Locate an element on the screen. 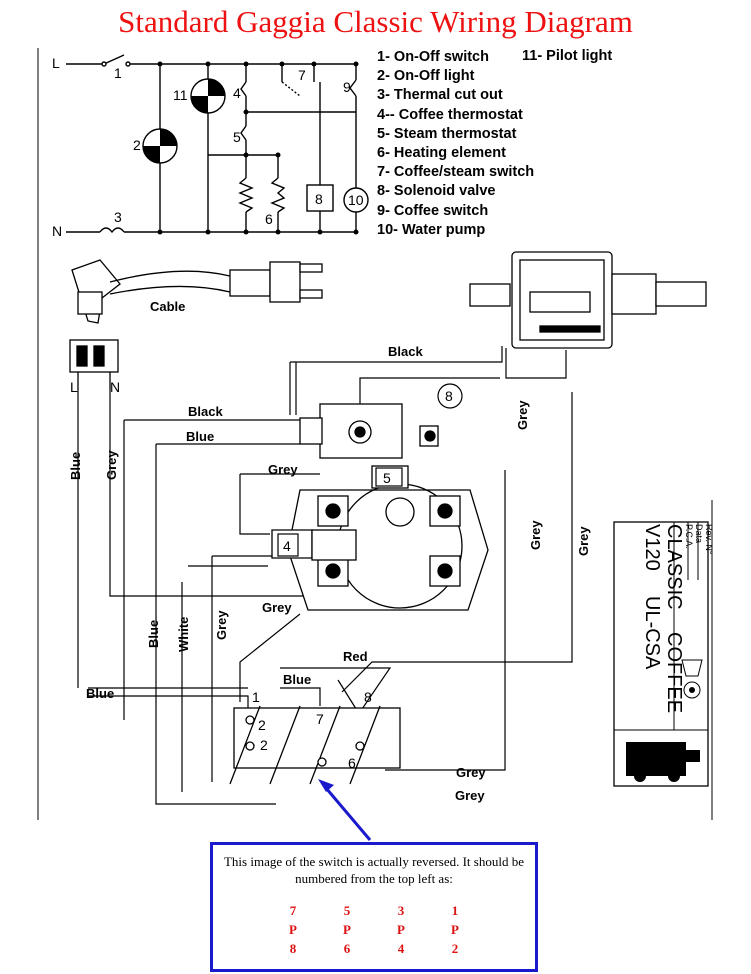 The image size is (751, 974). callout-5: 5 is located at coordinates (389, 477).